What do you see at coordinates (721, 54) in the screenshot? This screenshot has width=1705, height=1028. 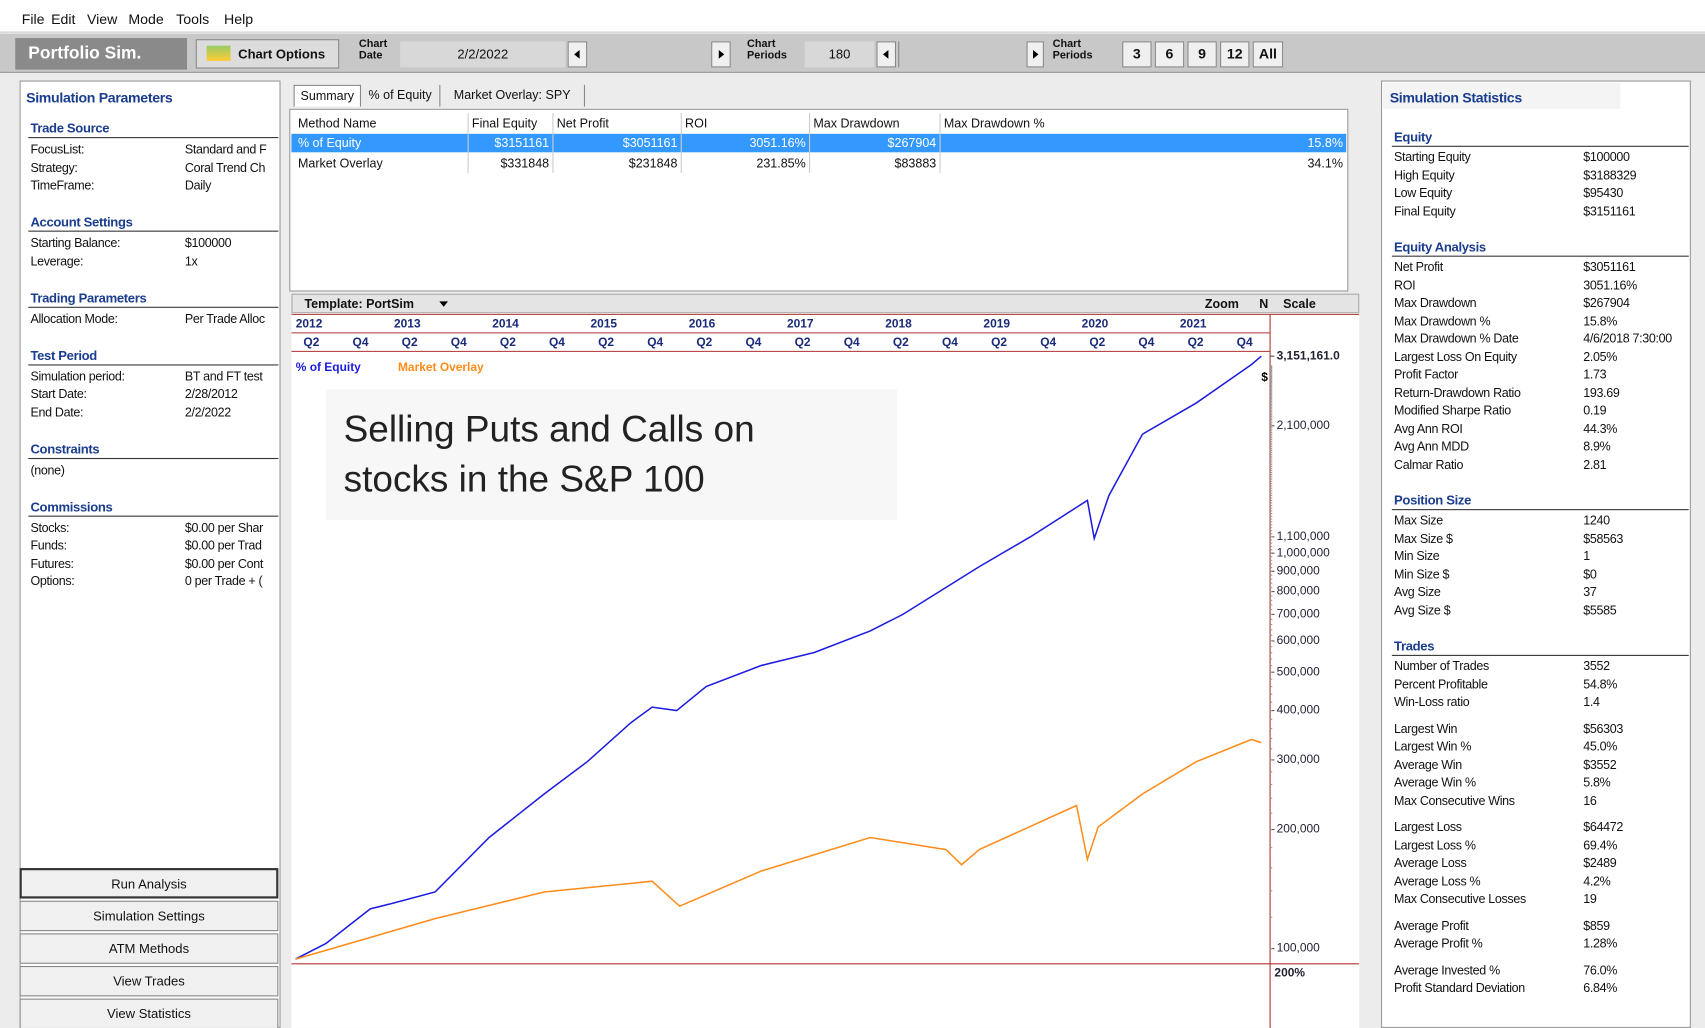 I see `next-button` at bounding box center [721, 54].